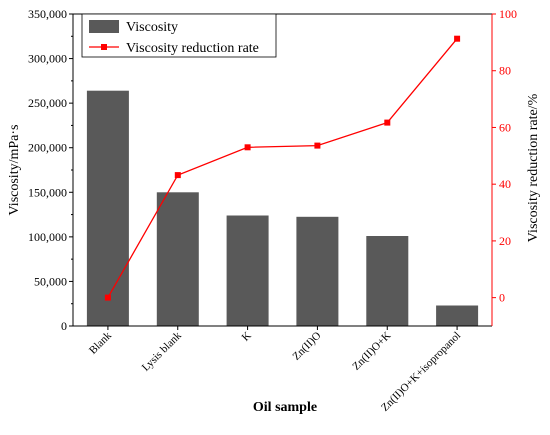 This screenshot has width=550, height=435. Describe the element at coordinates (47, 148) in the screenshot. I see `y-tick-label-left-4: 200,000` at that location.